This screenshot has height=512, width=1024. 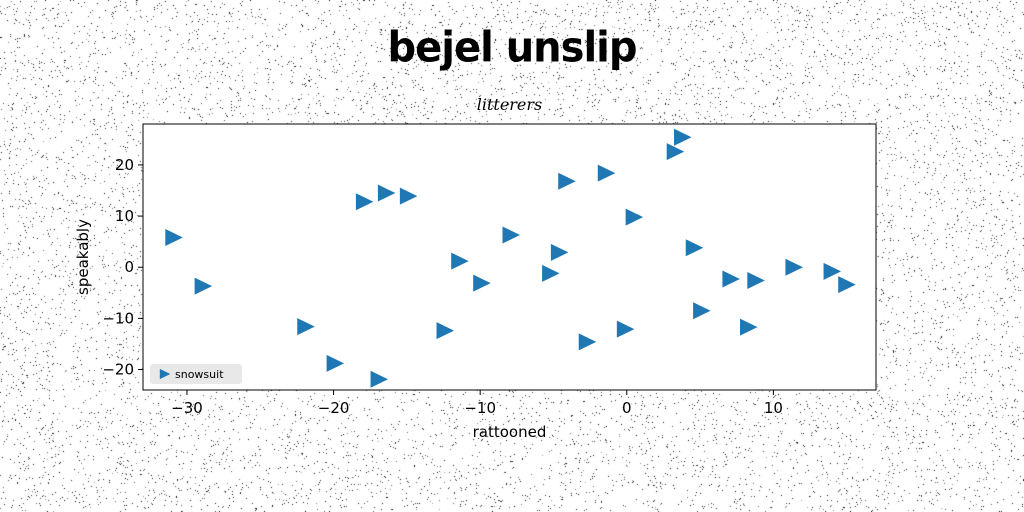 What do you see at coordinates (773, 408) in the screenshot?
I see `x-tick-label: 10` at bounding box center [773, 408].